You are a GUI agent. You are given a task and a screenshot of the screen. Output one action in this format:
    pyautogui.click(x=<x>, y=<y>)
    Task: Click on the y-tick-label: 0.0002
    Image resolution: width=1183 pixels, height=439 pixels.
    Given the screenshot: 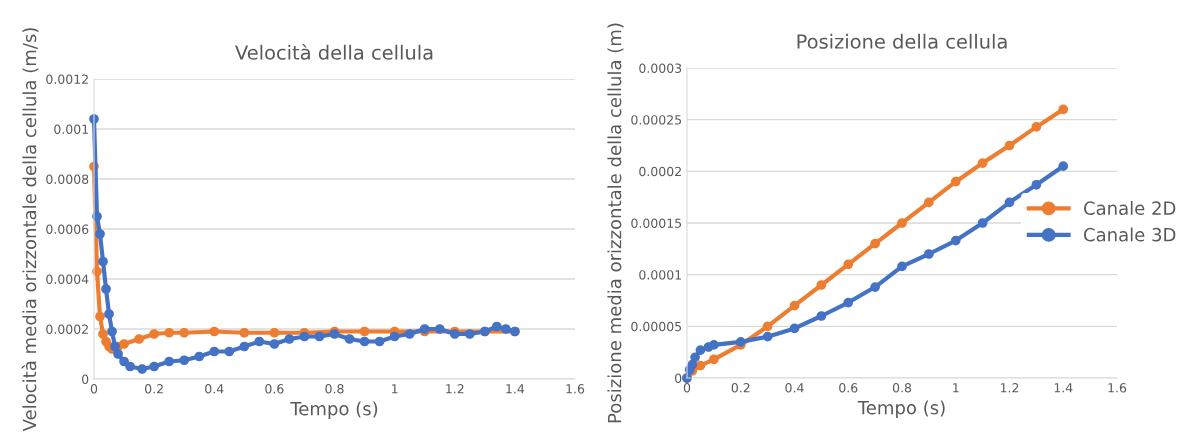 What is the action you would take?
    pyautogui.click(x=67, y=329)
    